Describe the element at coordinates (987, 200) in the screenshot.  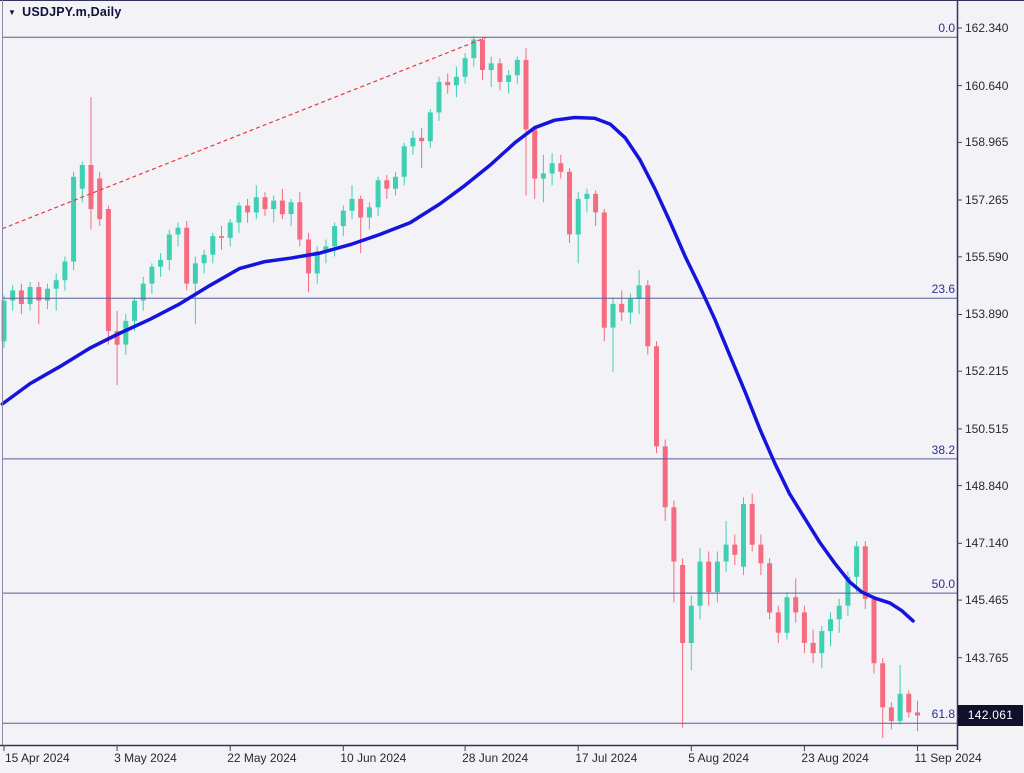
I see `price-axis-label: 157.265` at that location.